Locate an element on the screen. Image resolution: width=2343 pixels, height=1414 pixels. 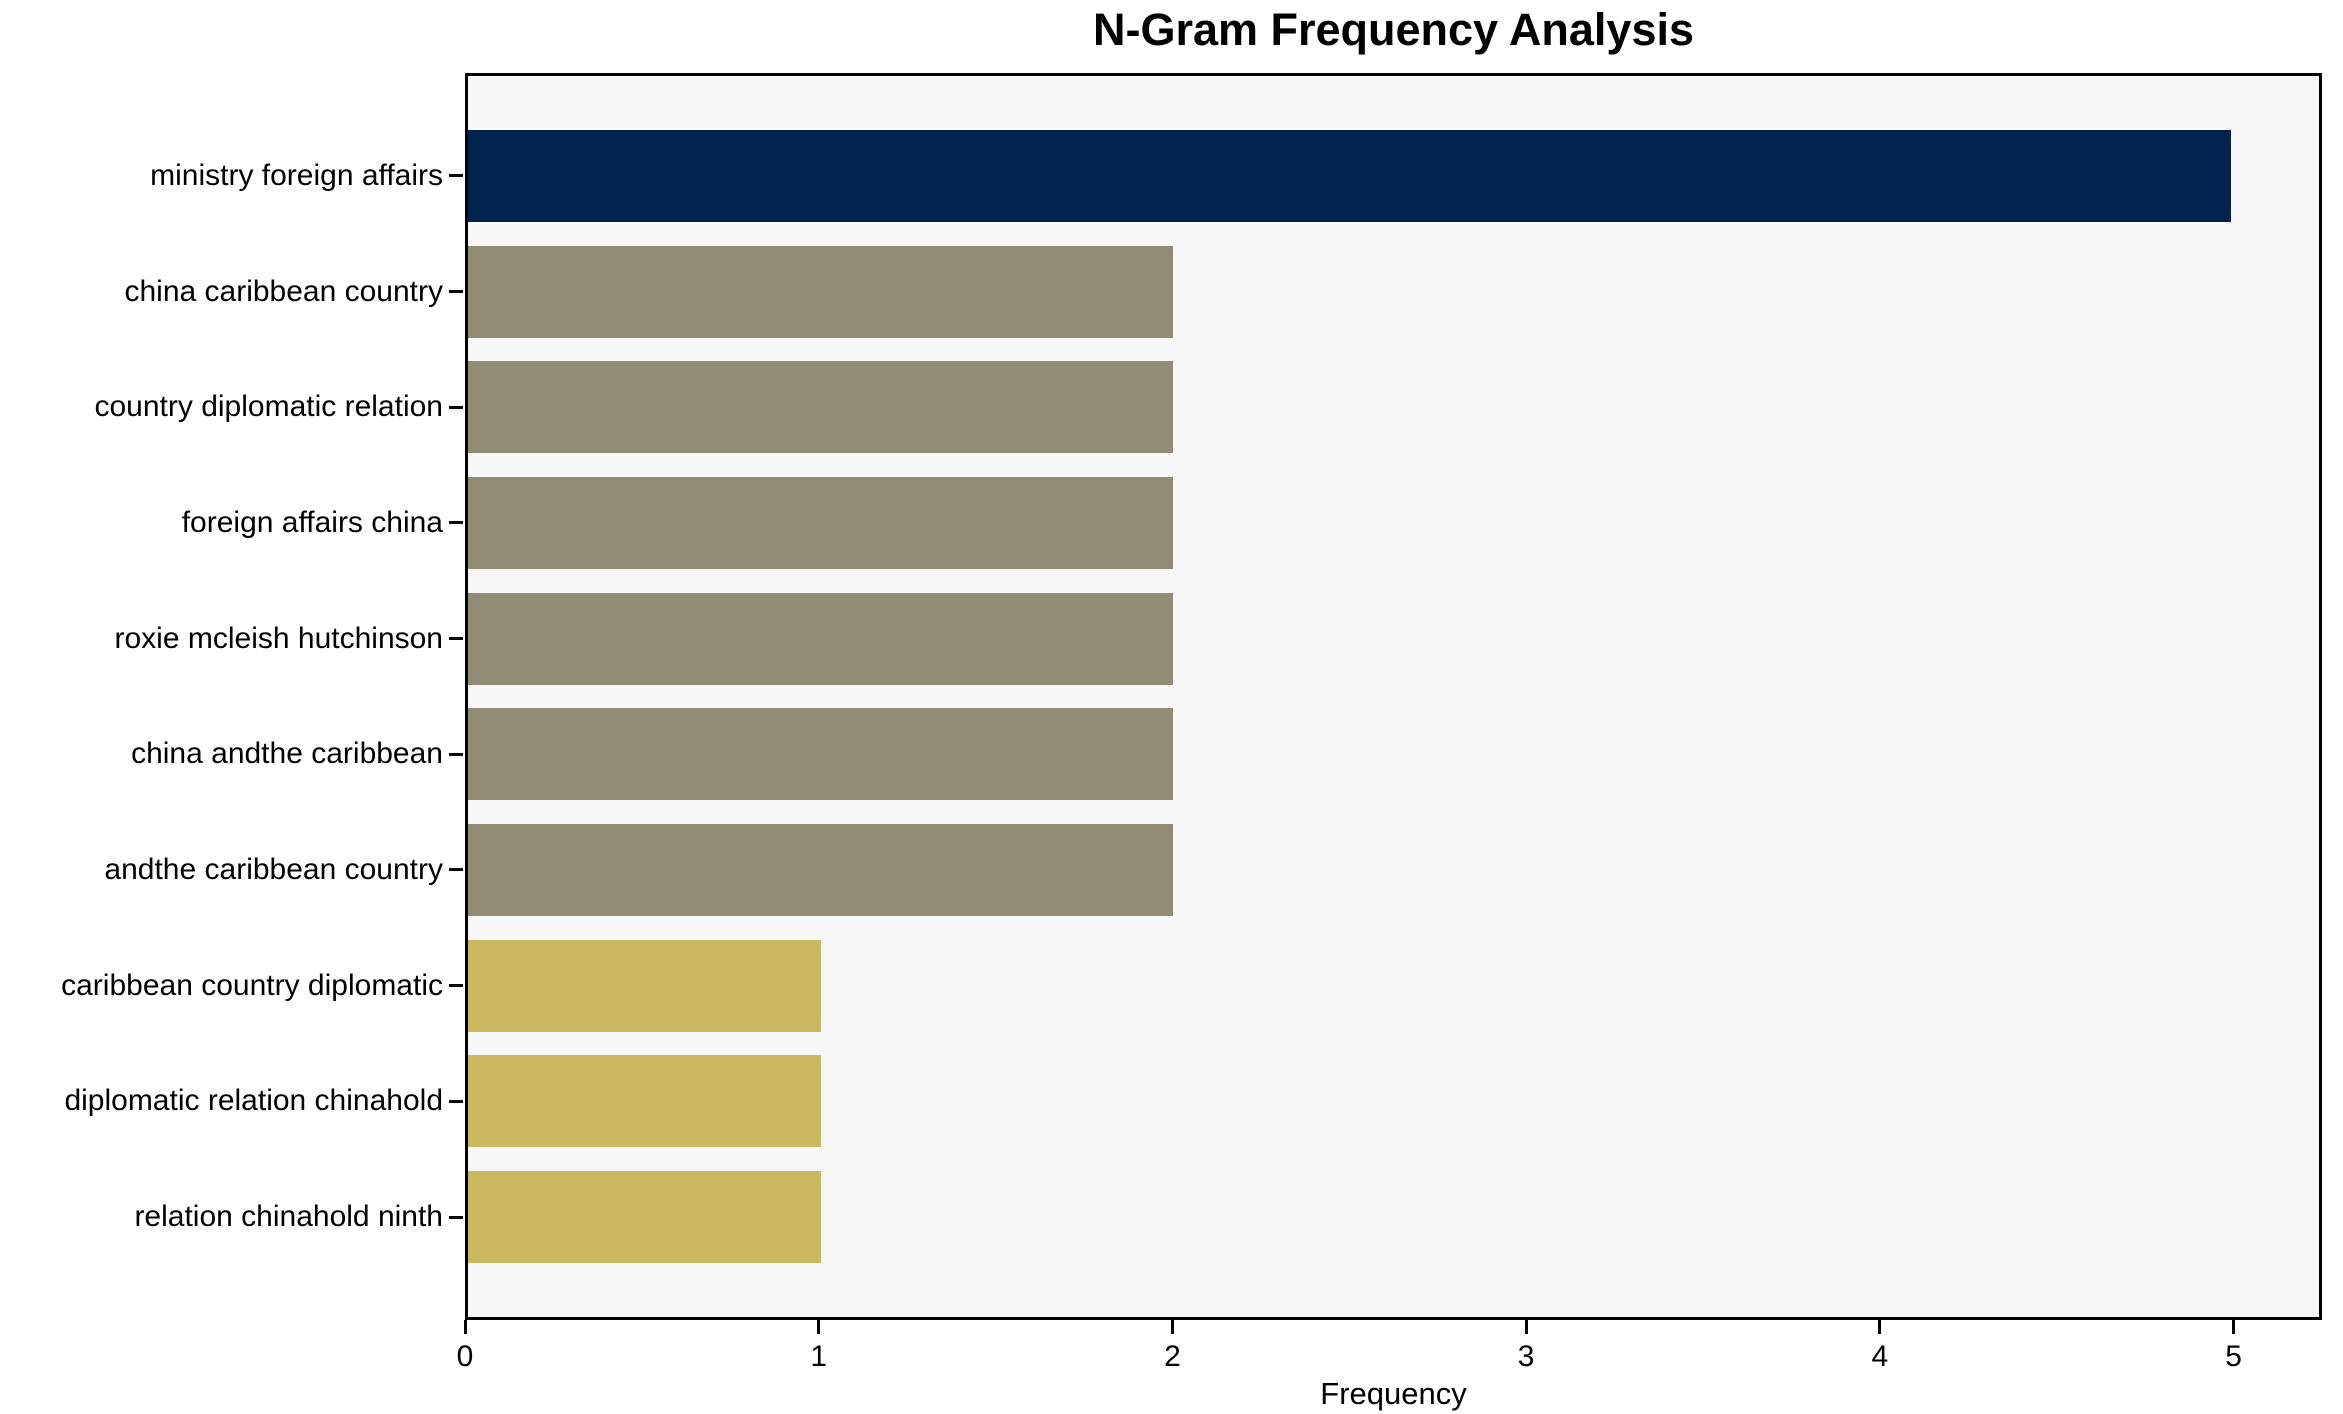
bar-relation-chinahold-ninth is located at coordinates (644, 1217).